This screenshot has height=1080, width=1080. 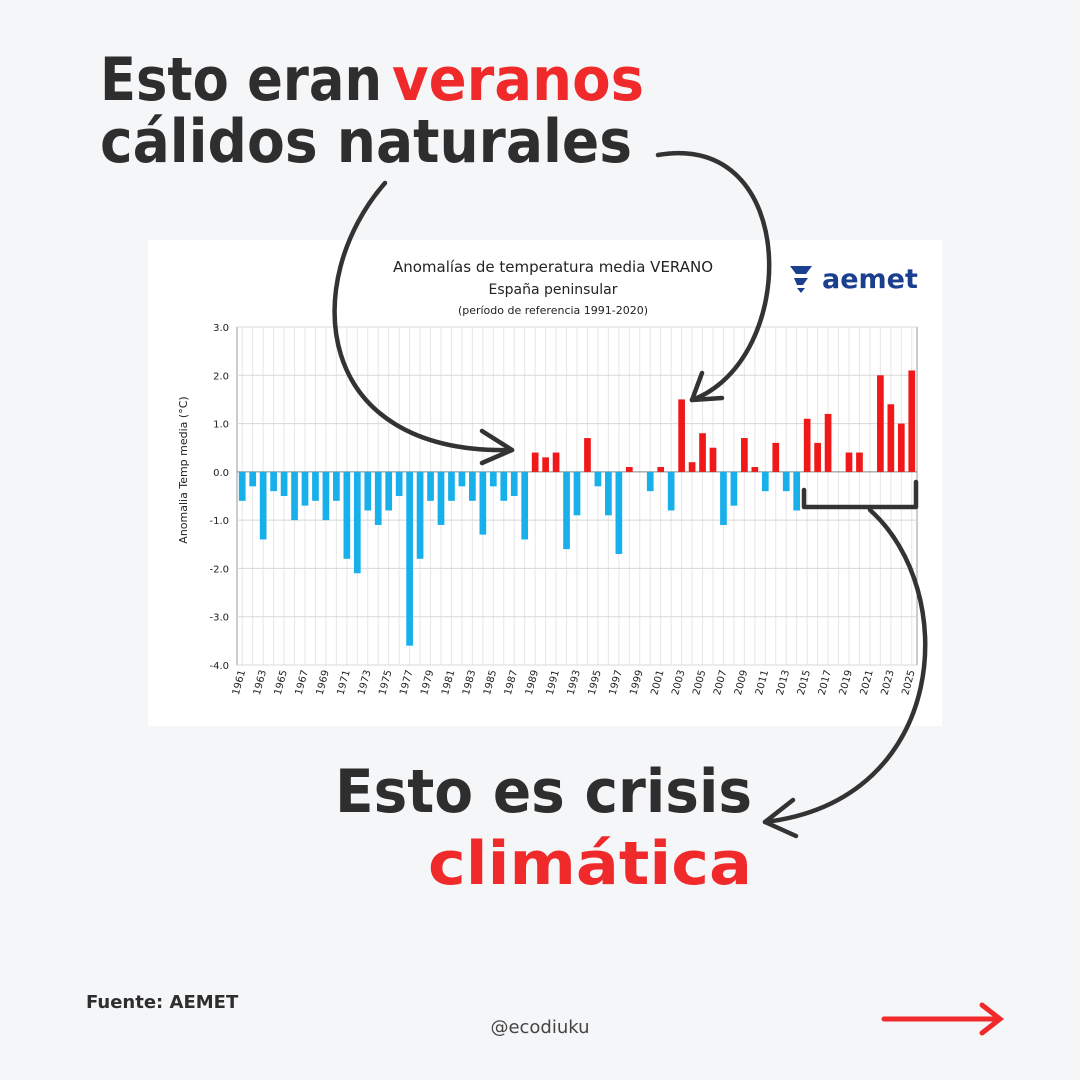 I want to click on y-tick-label: -1.0, so click(x=219, y=521).